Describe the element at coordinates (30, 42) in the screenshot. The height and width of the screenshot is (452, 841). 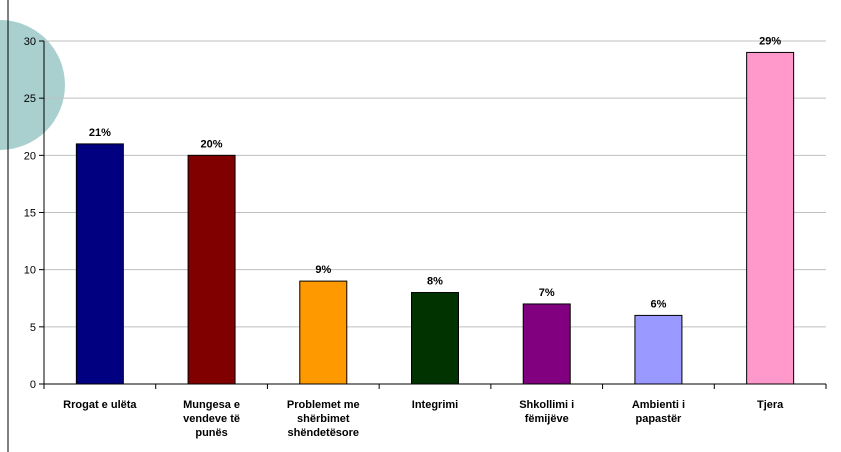
I see `y-tick-label: 30` at that location.